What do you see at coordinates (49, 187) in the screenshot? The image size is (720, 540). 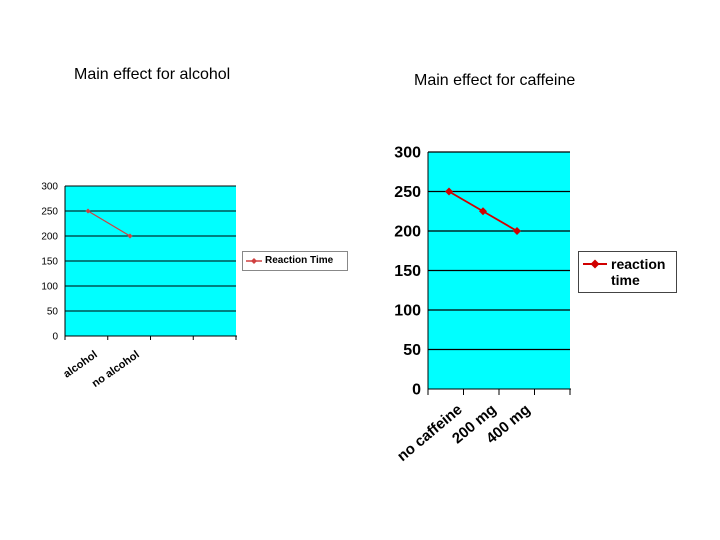 I see `y-tick-label-alcohol-300: 300` at bounding box center [49, 187].